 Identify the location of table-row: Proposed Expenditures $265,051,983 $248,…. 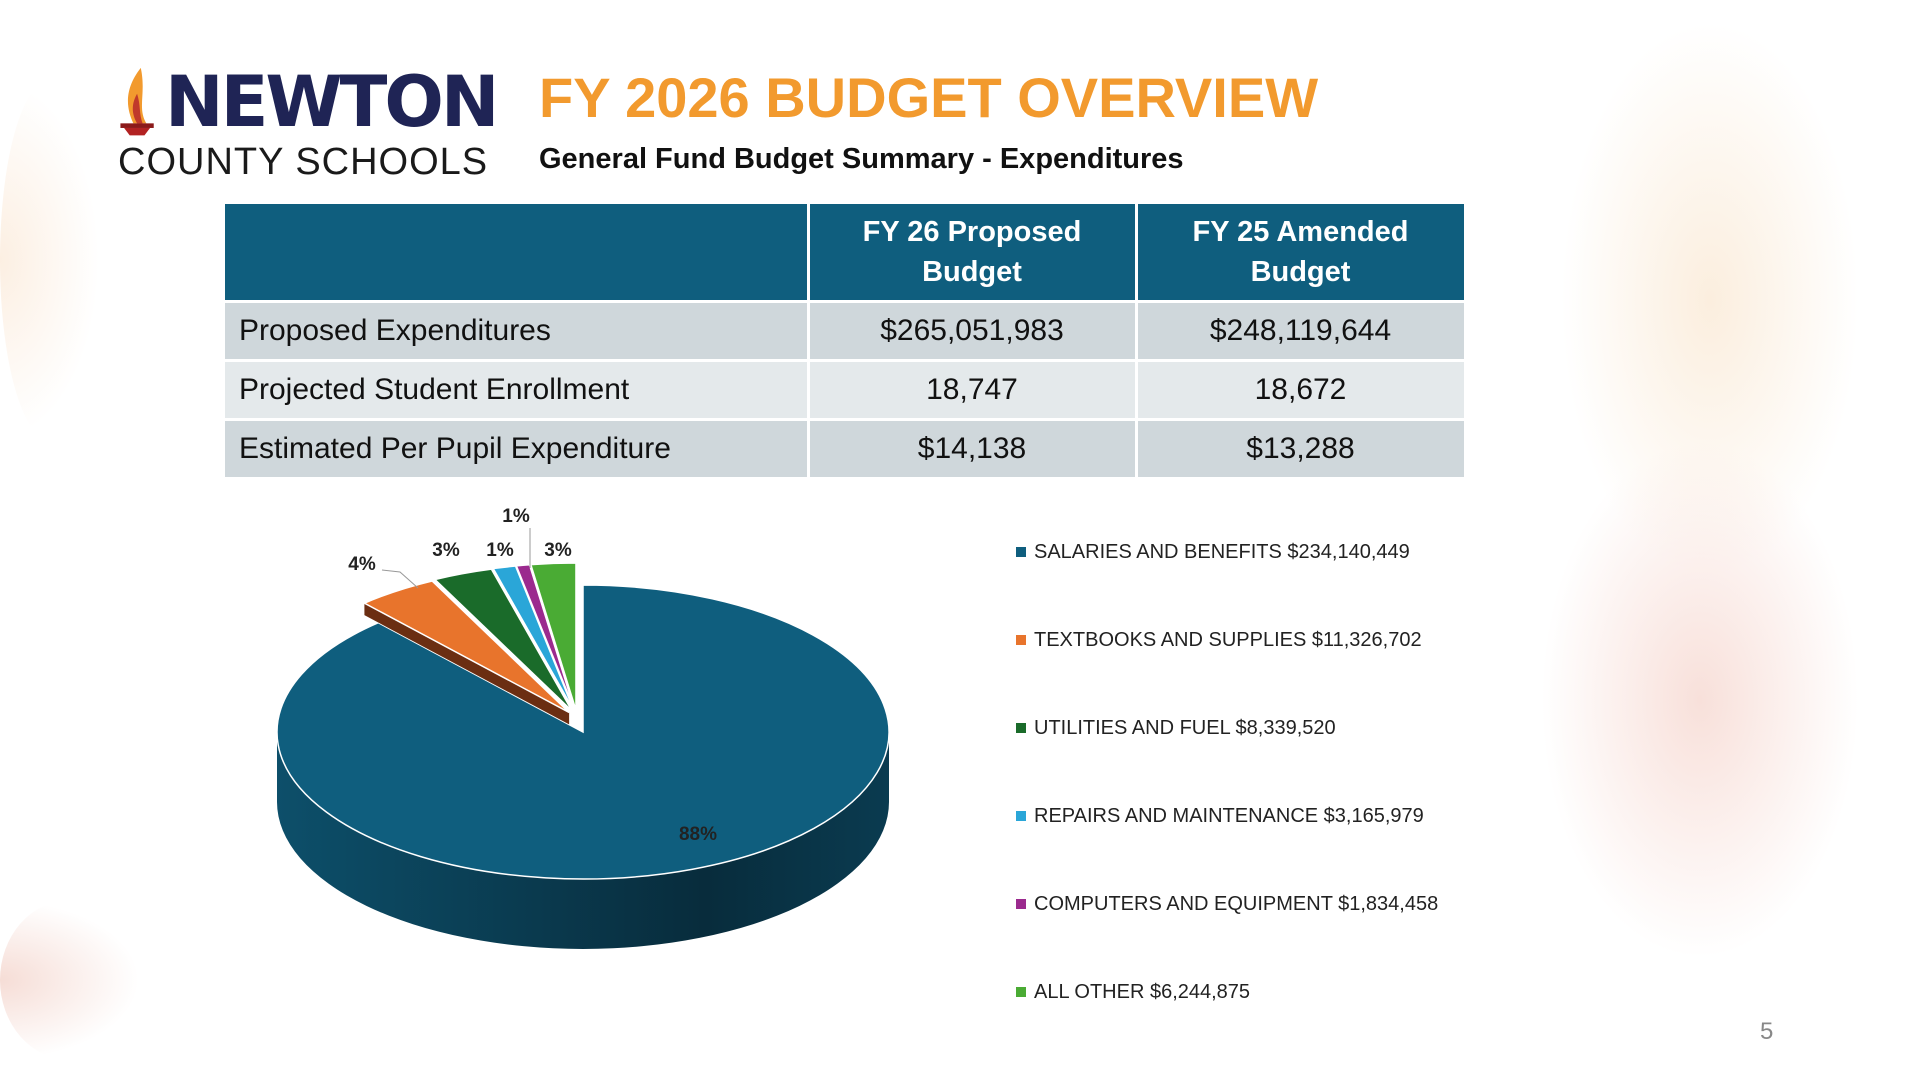
(846, 330).